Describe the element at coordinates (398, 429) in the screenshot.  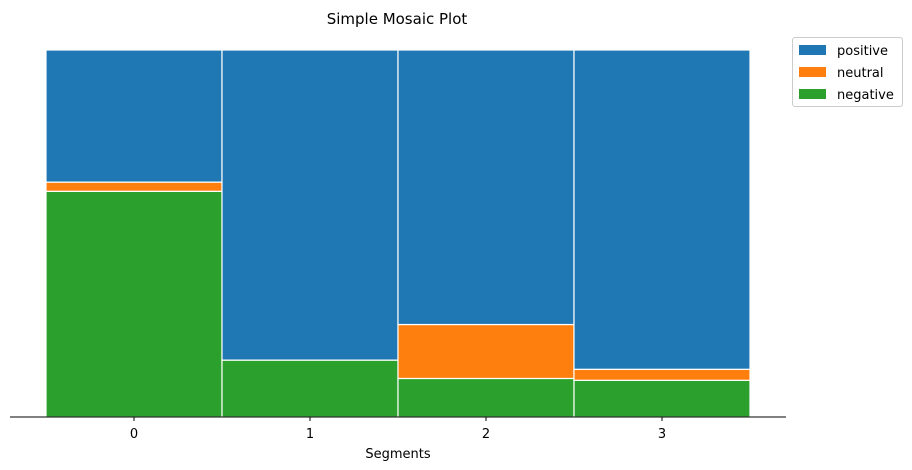
I see `x-axis-ticks: 0 1 2 3` at that location.